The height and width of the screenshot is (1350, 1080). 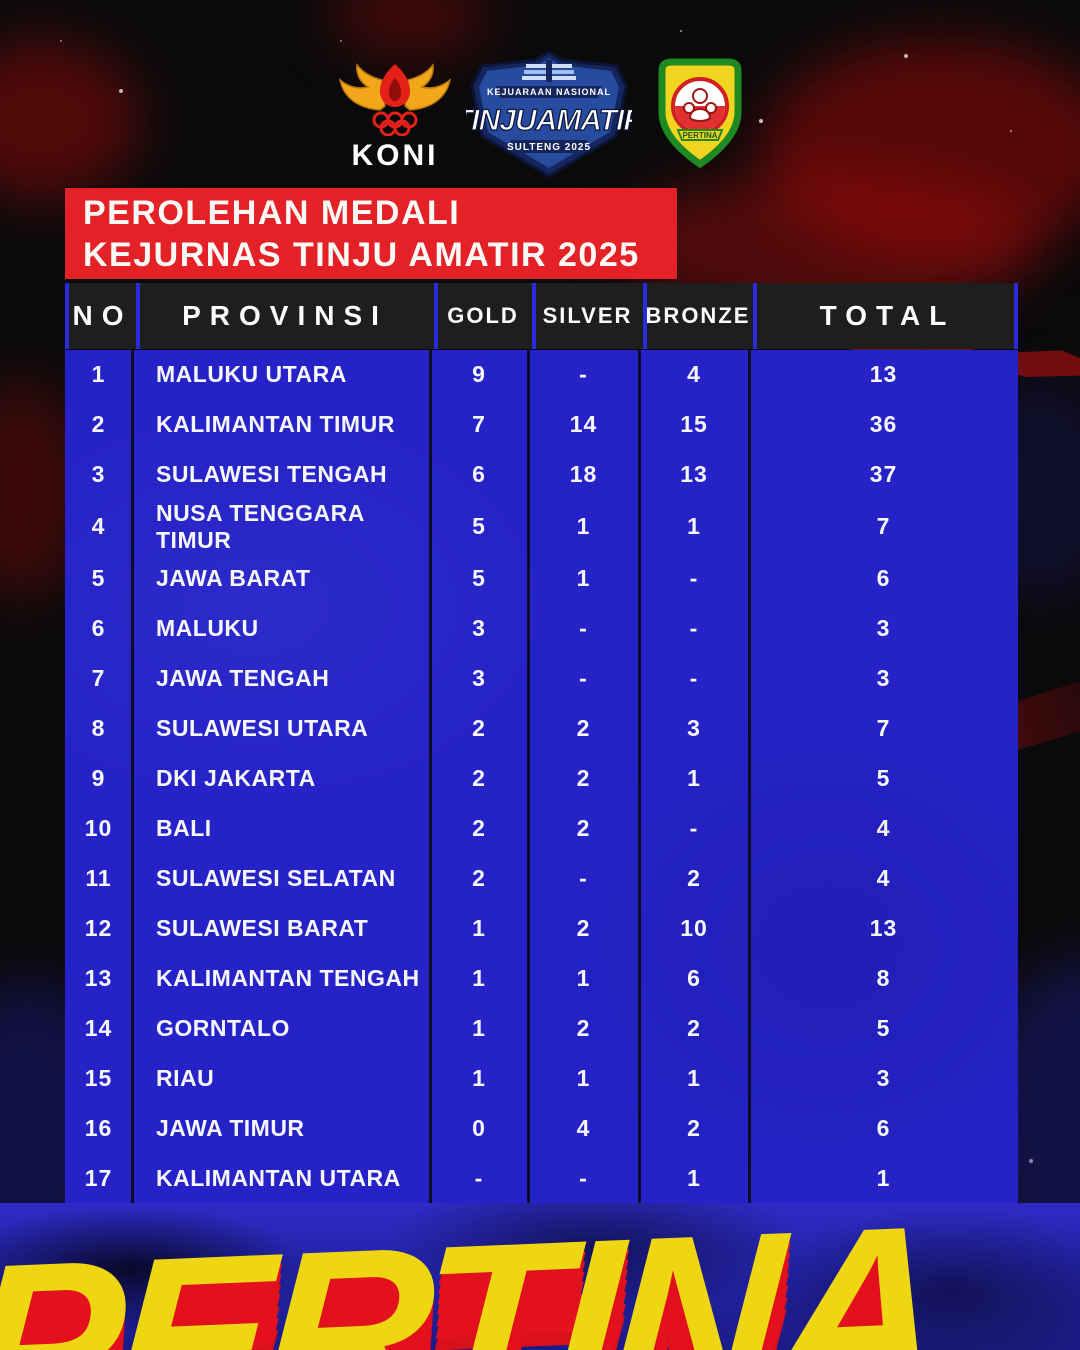 I want to click on cell-provinsi: KALIMANTAN TIMUR, so click(x=275, y=424).